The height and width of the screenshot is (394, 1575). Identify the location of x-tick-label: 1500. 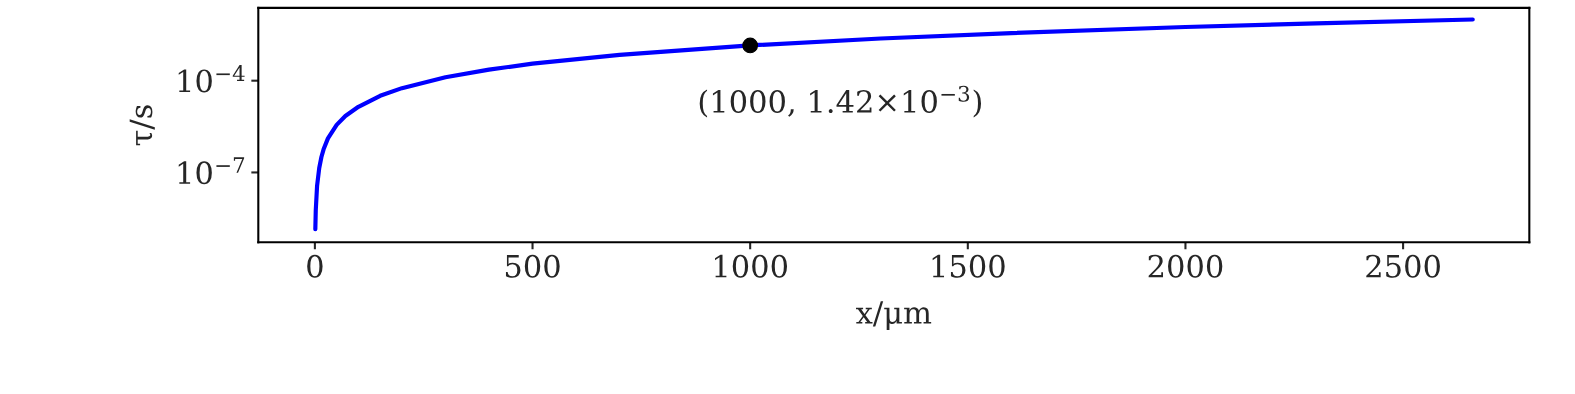
(968, 266).